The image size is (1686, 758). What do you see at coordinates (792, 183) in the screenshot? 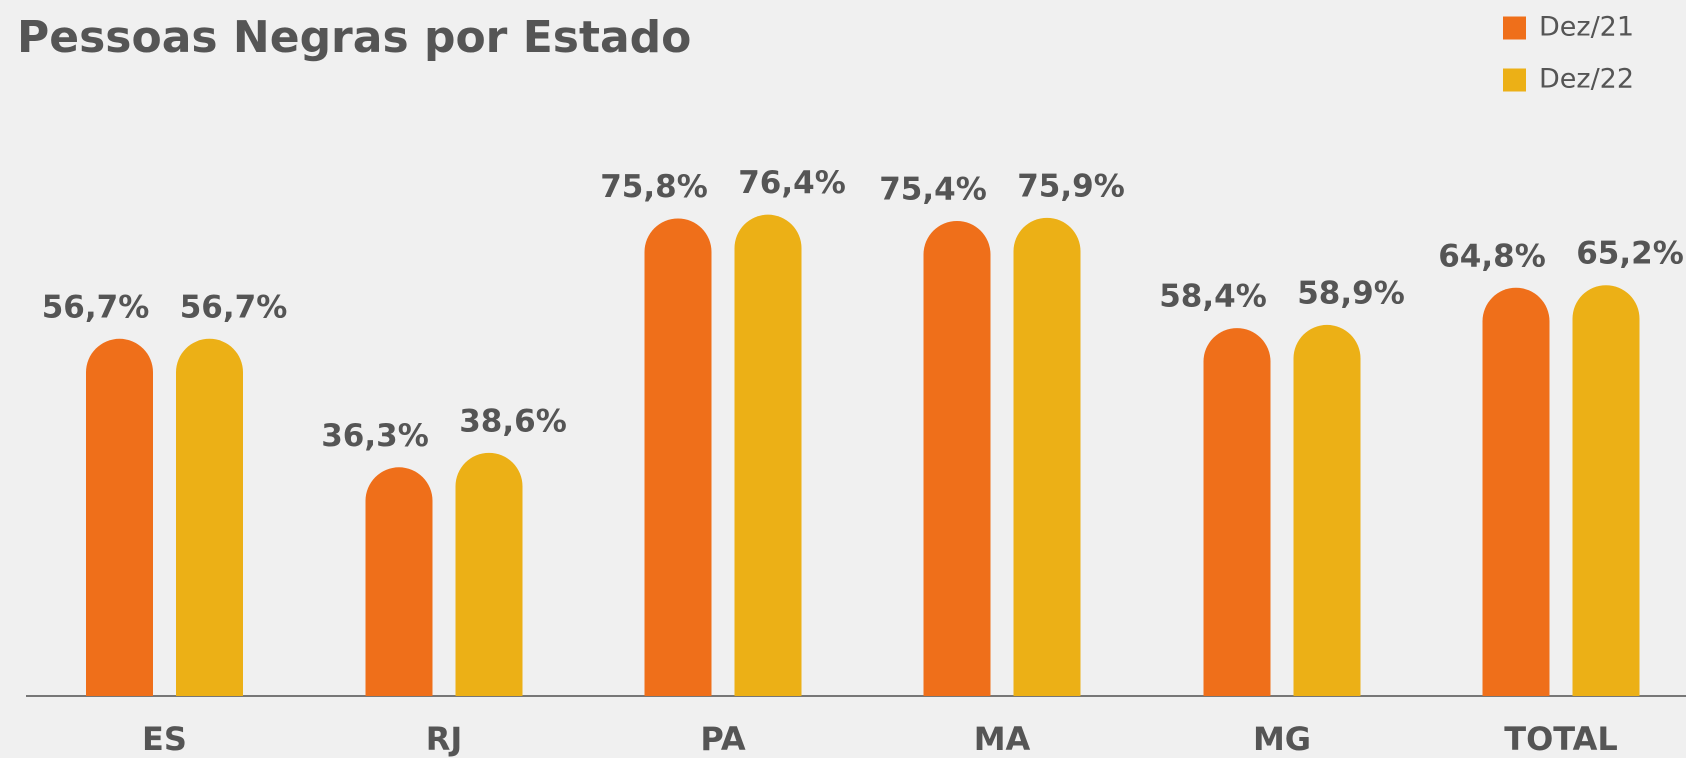
I see `data-label: 76,4%` at bounding box center [792, 183].